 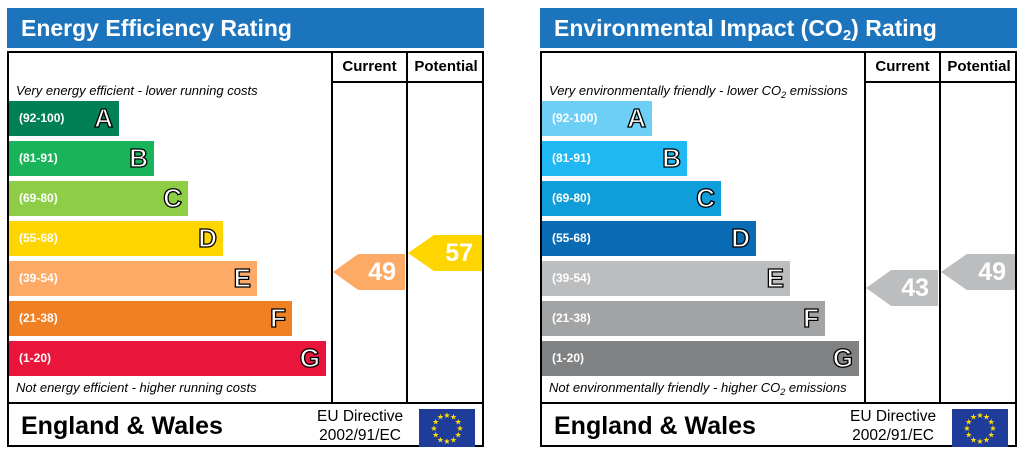 What do you see at coordinates (445, 253) in the screenshot?
I see `potential-rating-arrow: 57` at bounding box center [445, 253].